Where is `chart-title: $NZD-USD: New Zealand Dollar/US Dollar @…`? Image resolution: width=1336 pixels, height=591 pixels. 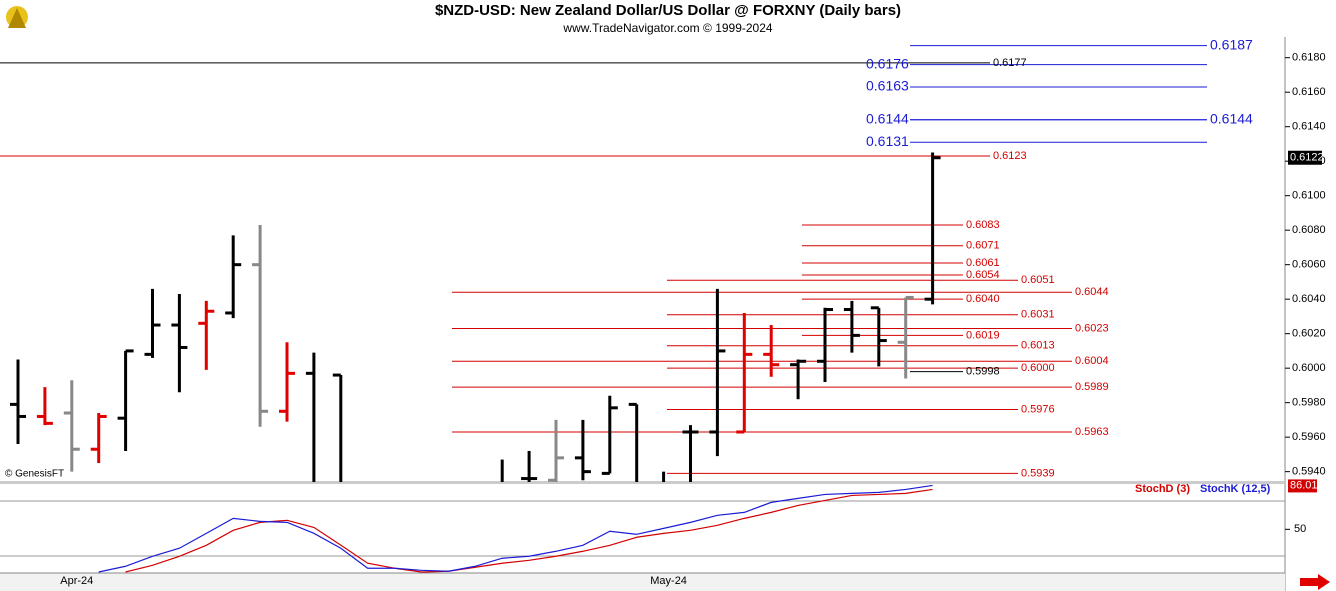
chart-title: $NZD-USD: New Zealand Dollar/US Dollar @… is located at coordinates (668, 10).